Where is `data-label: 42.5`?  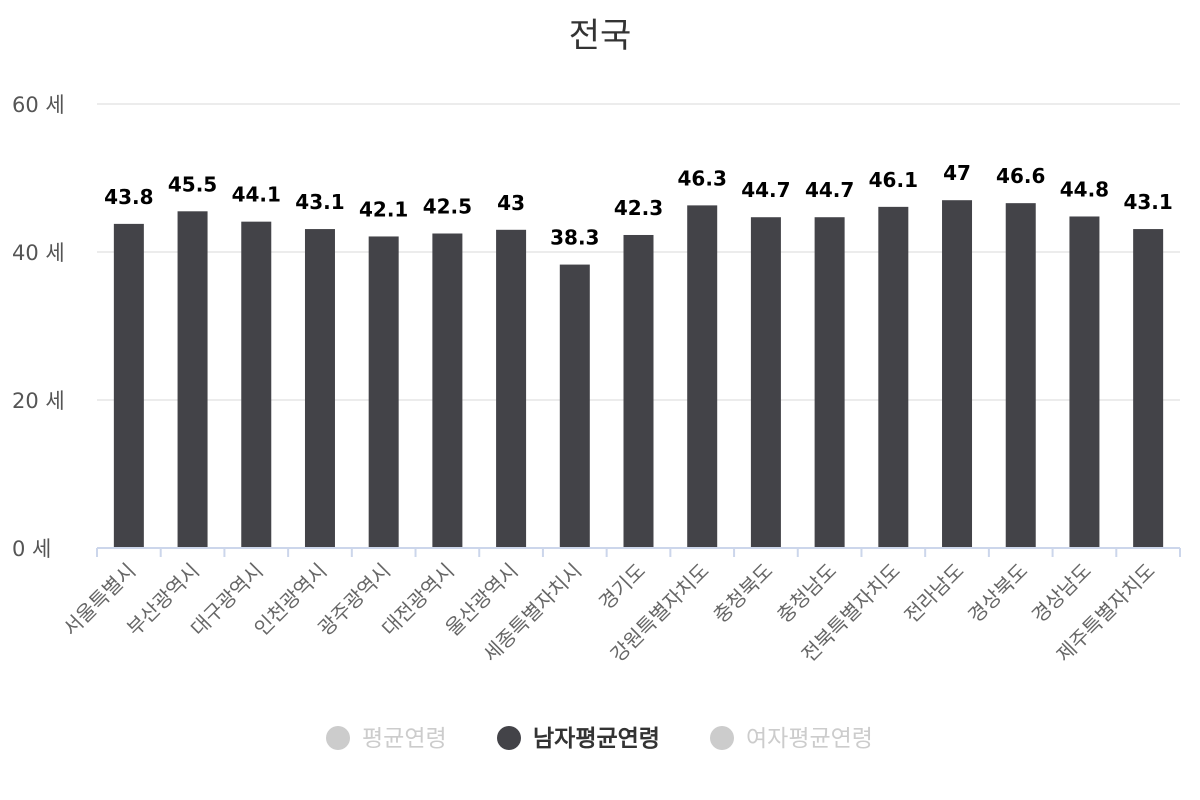 data-label: 42.5 is located at coordinates (447, 207).